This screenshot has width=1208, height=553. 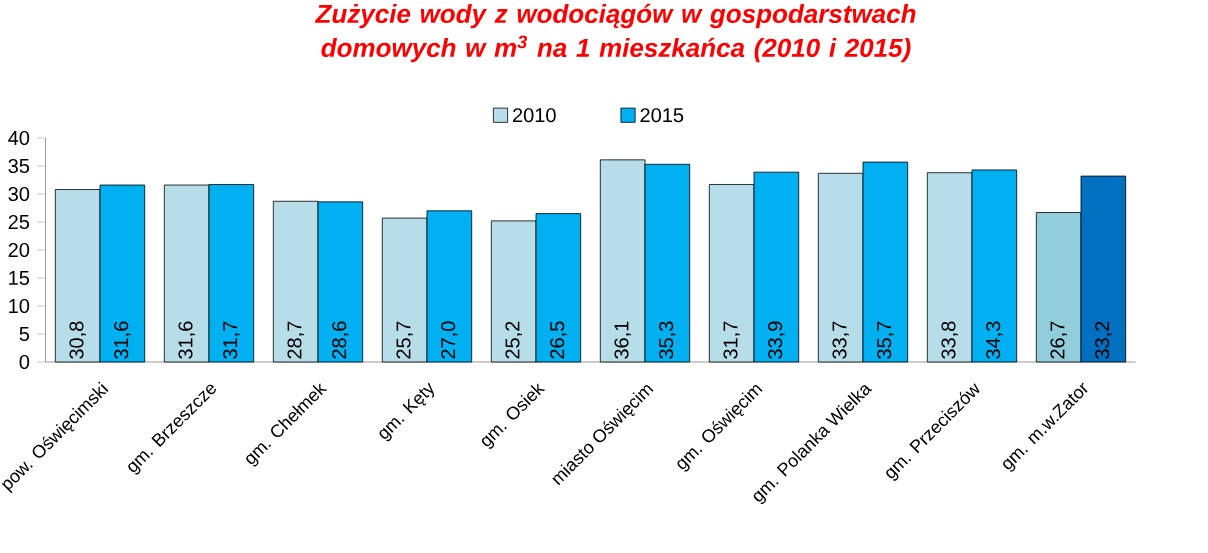 I want to click on data-label: 25,7, so click(x=404, y=340).